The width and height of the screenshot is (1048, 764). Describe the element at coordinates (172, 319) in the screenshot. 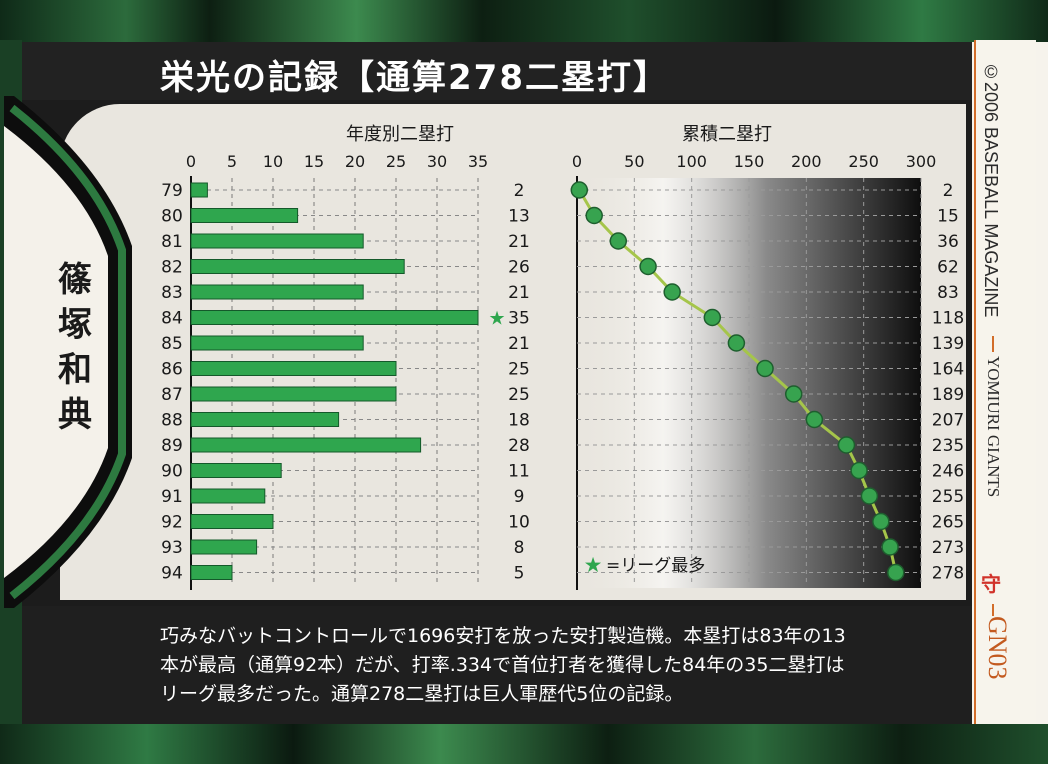

I see `bar-category-label: 84` at that location.